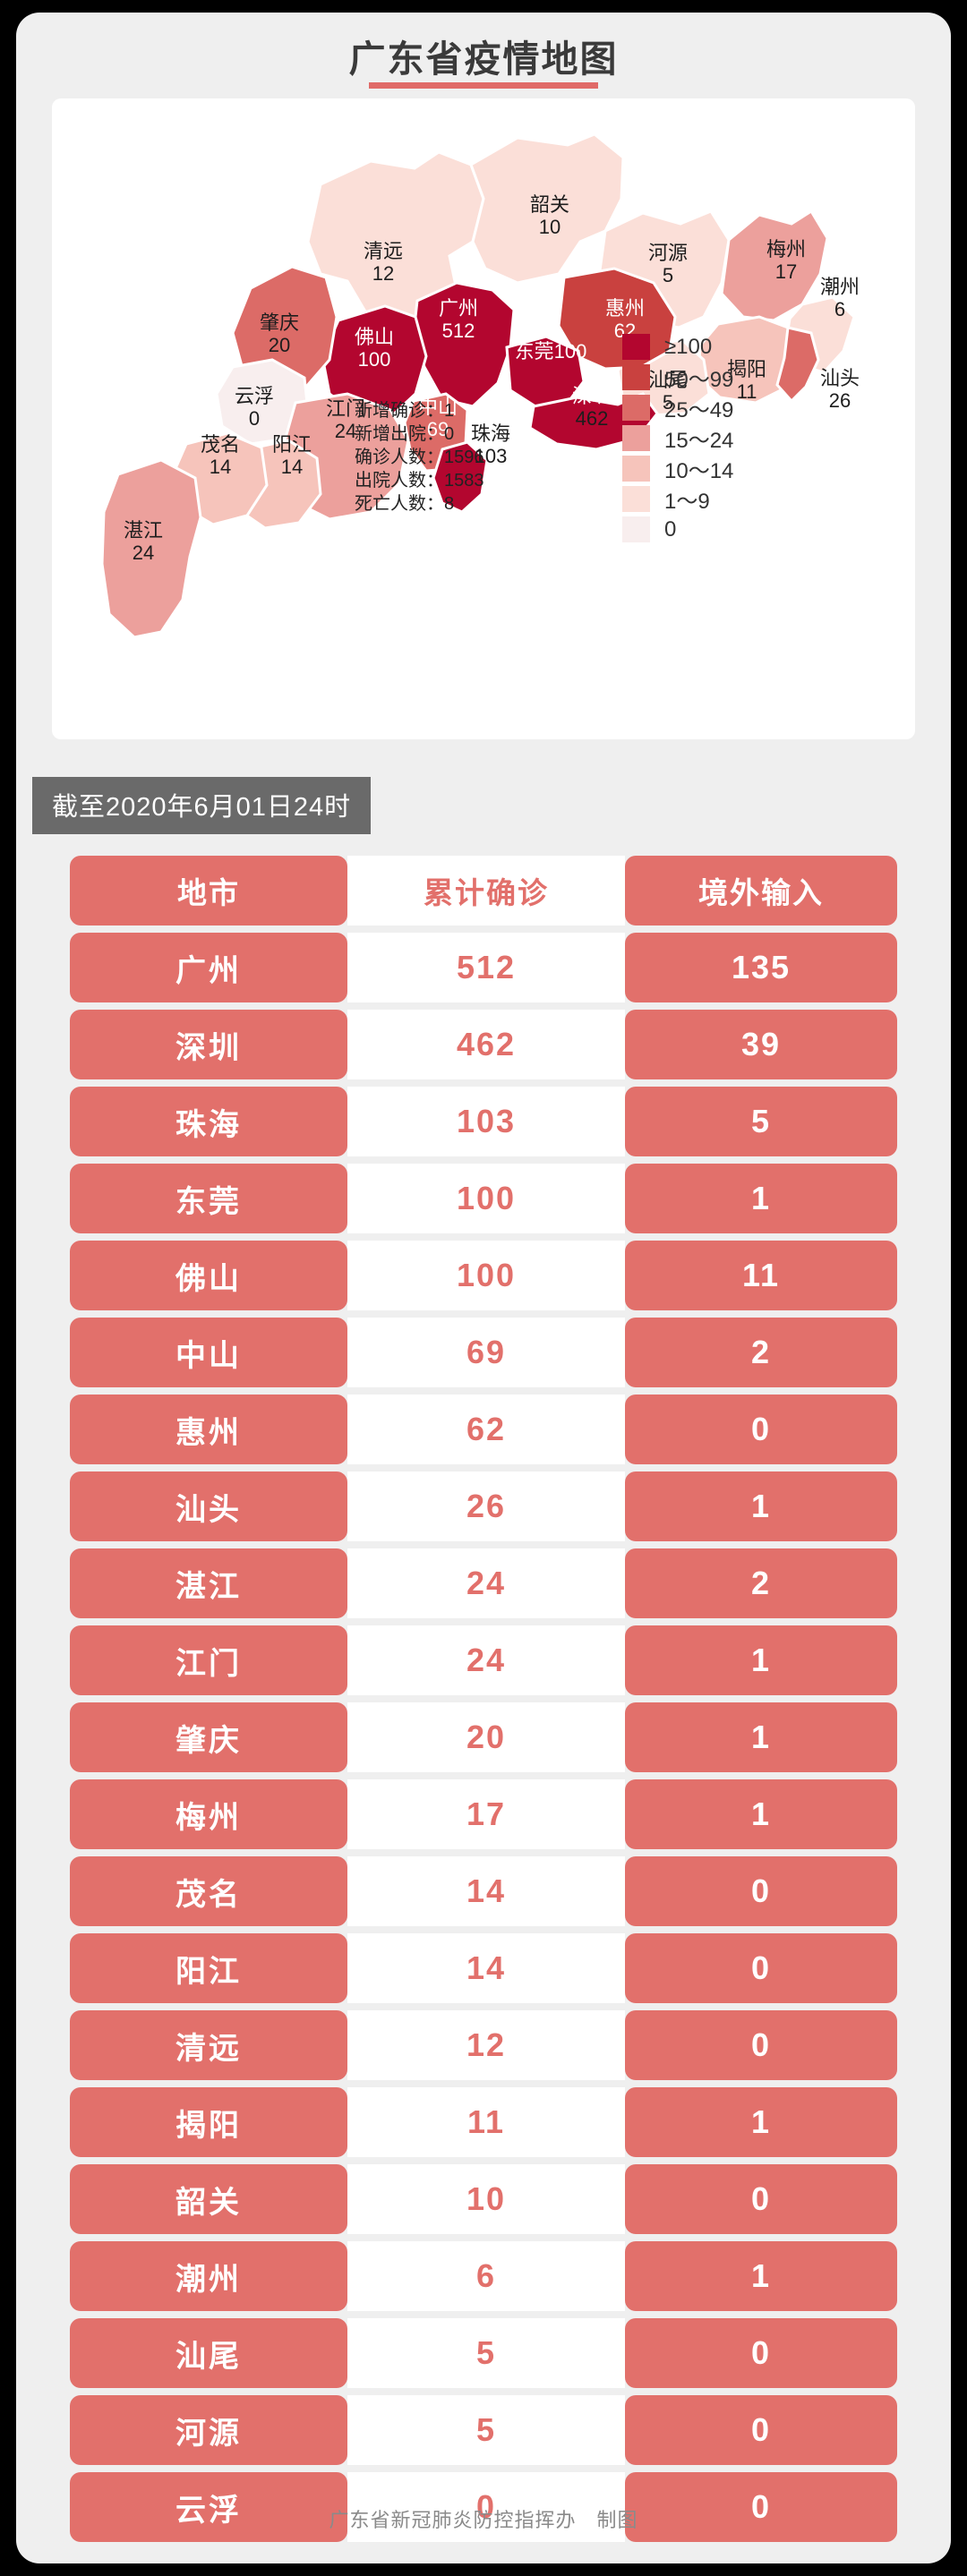  I want to click on cell-confirmed: 462, so click(486, 1044).